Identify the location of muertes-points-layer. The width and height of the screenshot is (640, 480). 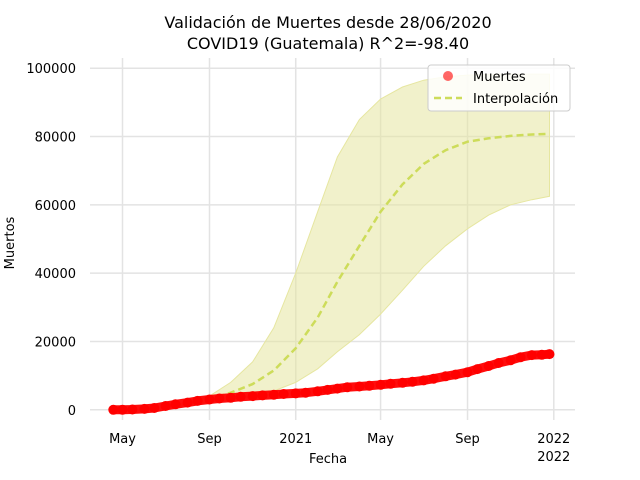
(331, 382).